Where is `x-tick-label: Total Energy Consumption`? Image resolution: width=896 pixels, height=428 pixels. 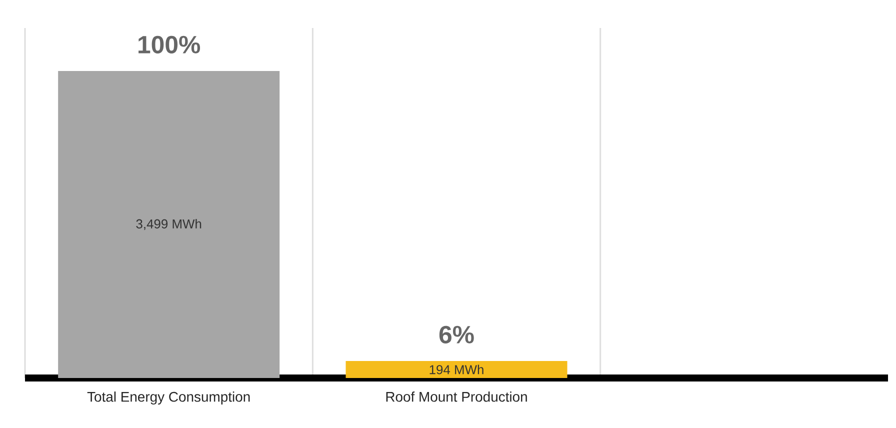
x-tick-label: Total Energy Consumption is located at coordinates (168, 398).